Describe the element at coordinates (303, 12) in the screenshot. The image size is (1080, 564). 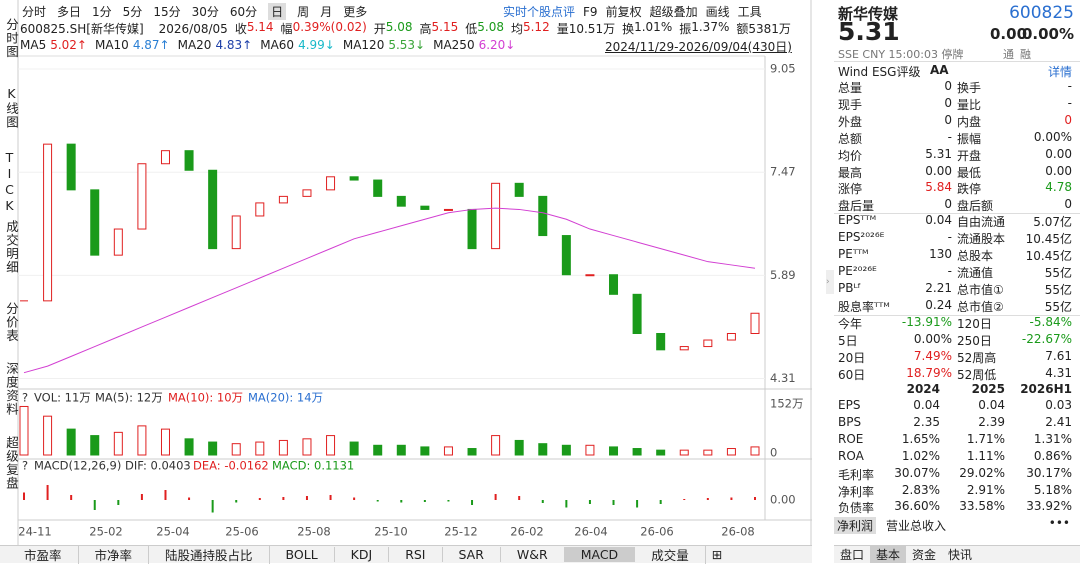
I see `toolbar-item: 周` at that location.